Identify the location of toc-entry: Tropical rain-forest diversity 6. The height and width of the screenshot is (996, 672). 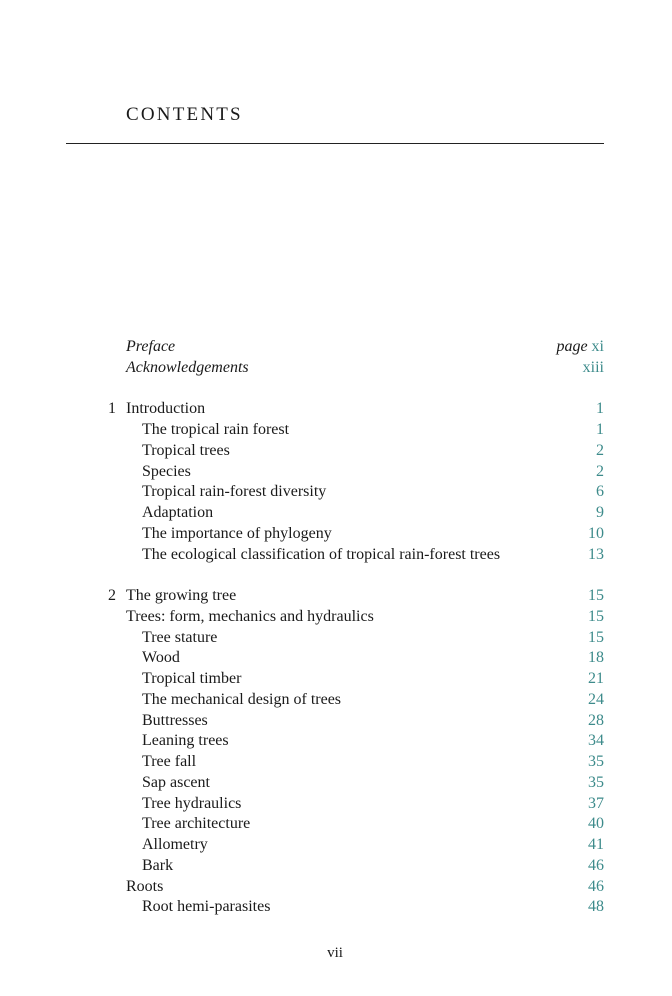
(336, 492).